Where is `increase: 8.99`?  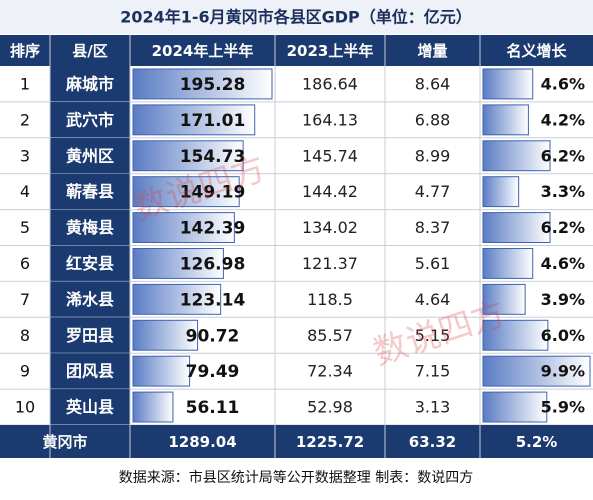
increase: 8.99 is located at coordinates (433, 155).